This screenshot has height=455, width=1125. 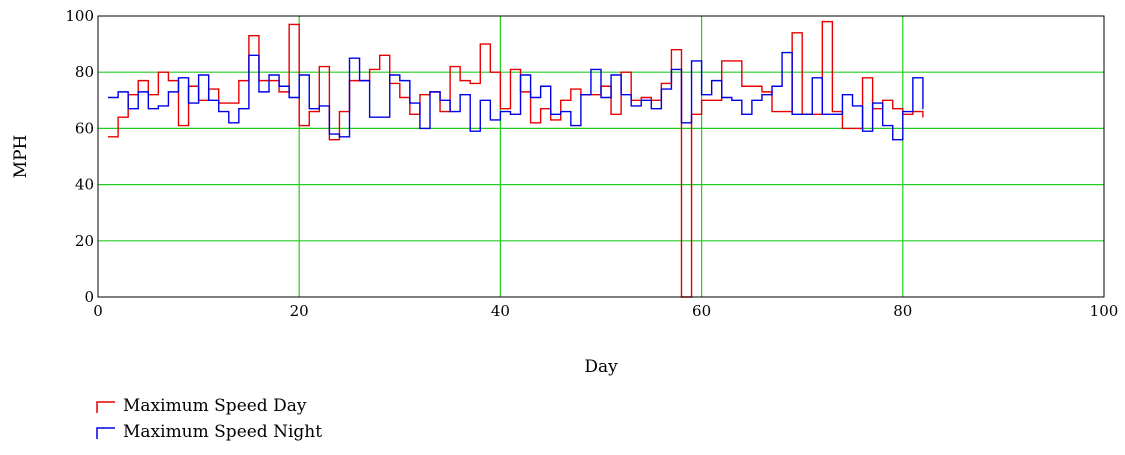 I want to click on x-axis-label: Day, so click(x=601, y=367).